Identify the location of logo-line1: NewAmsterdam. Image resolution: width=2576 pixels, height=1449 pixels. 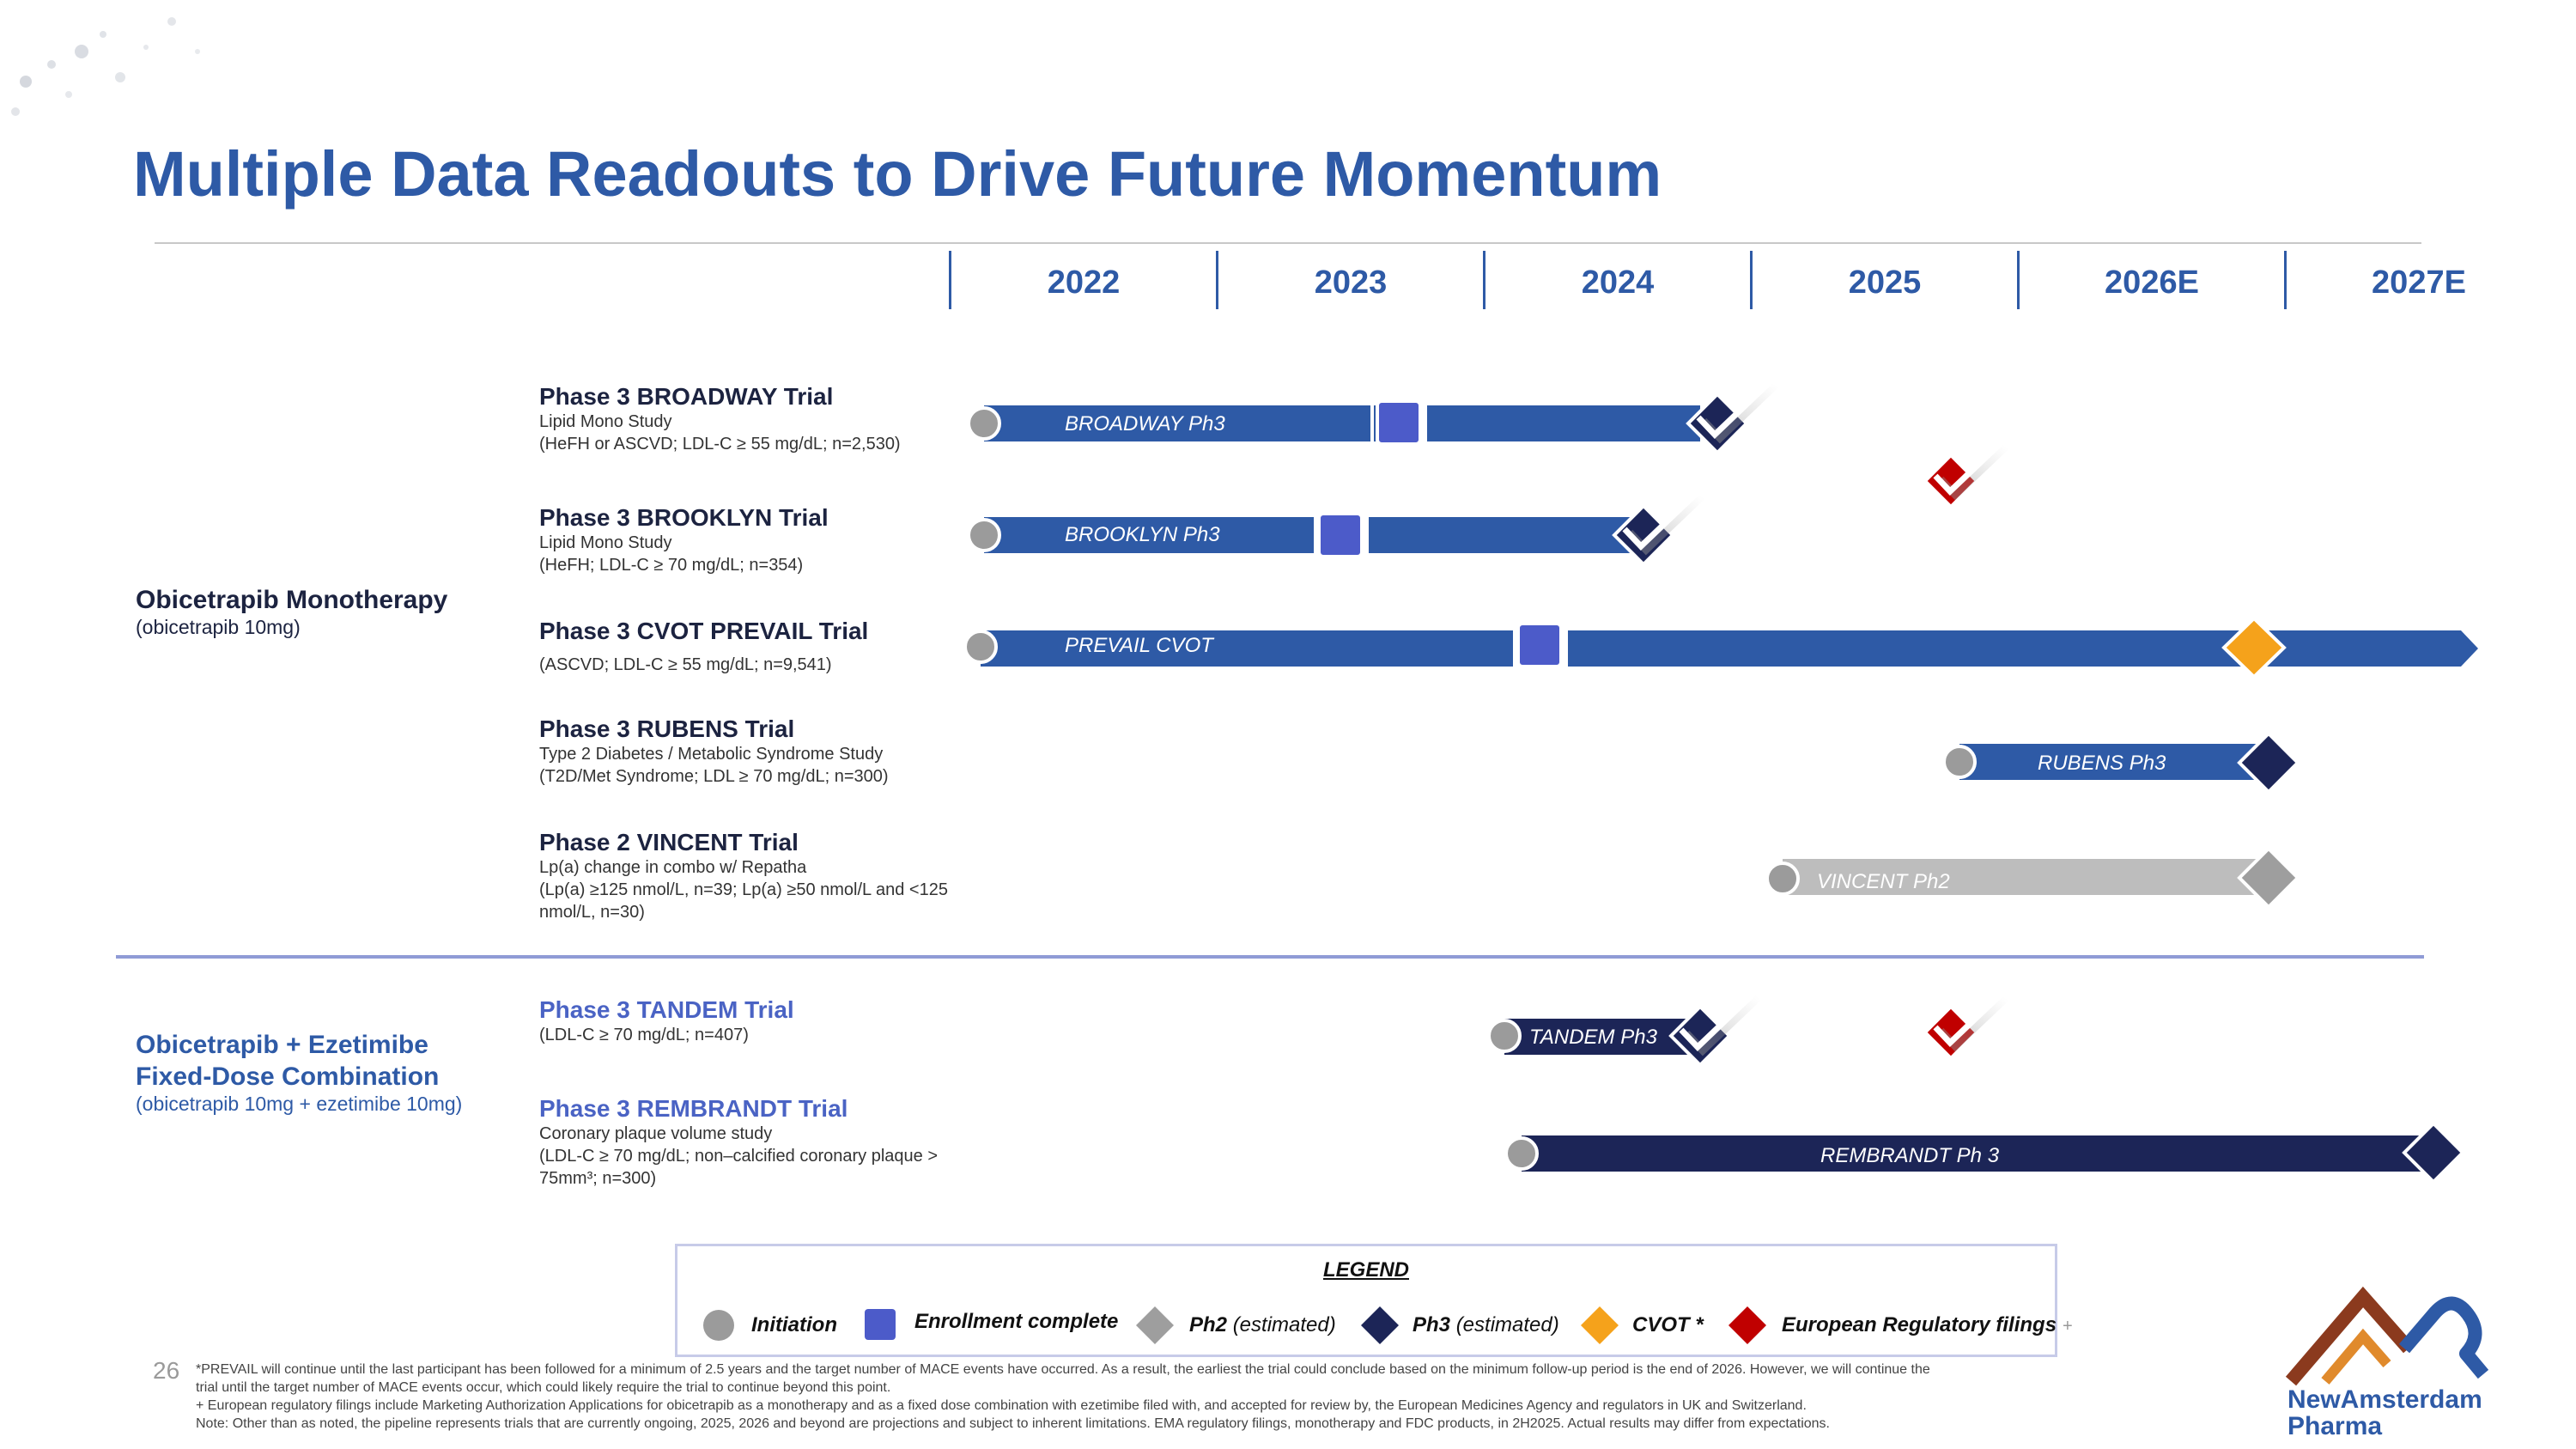
(2384, 1399).